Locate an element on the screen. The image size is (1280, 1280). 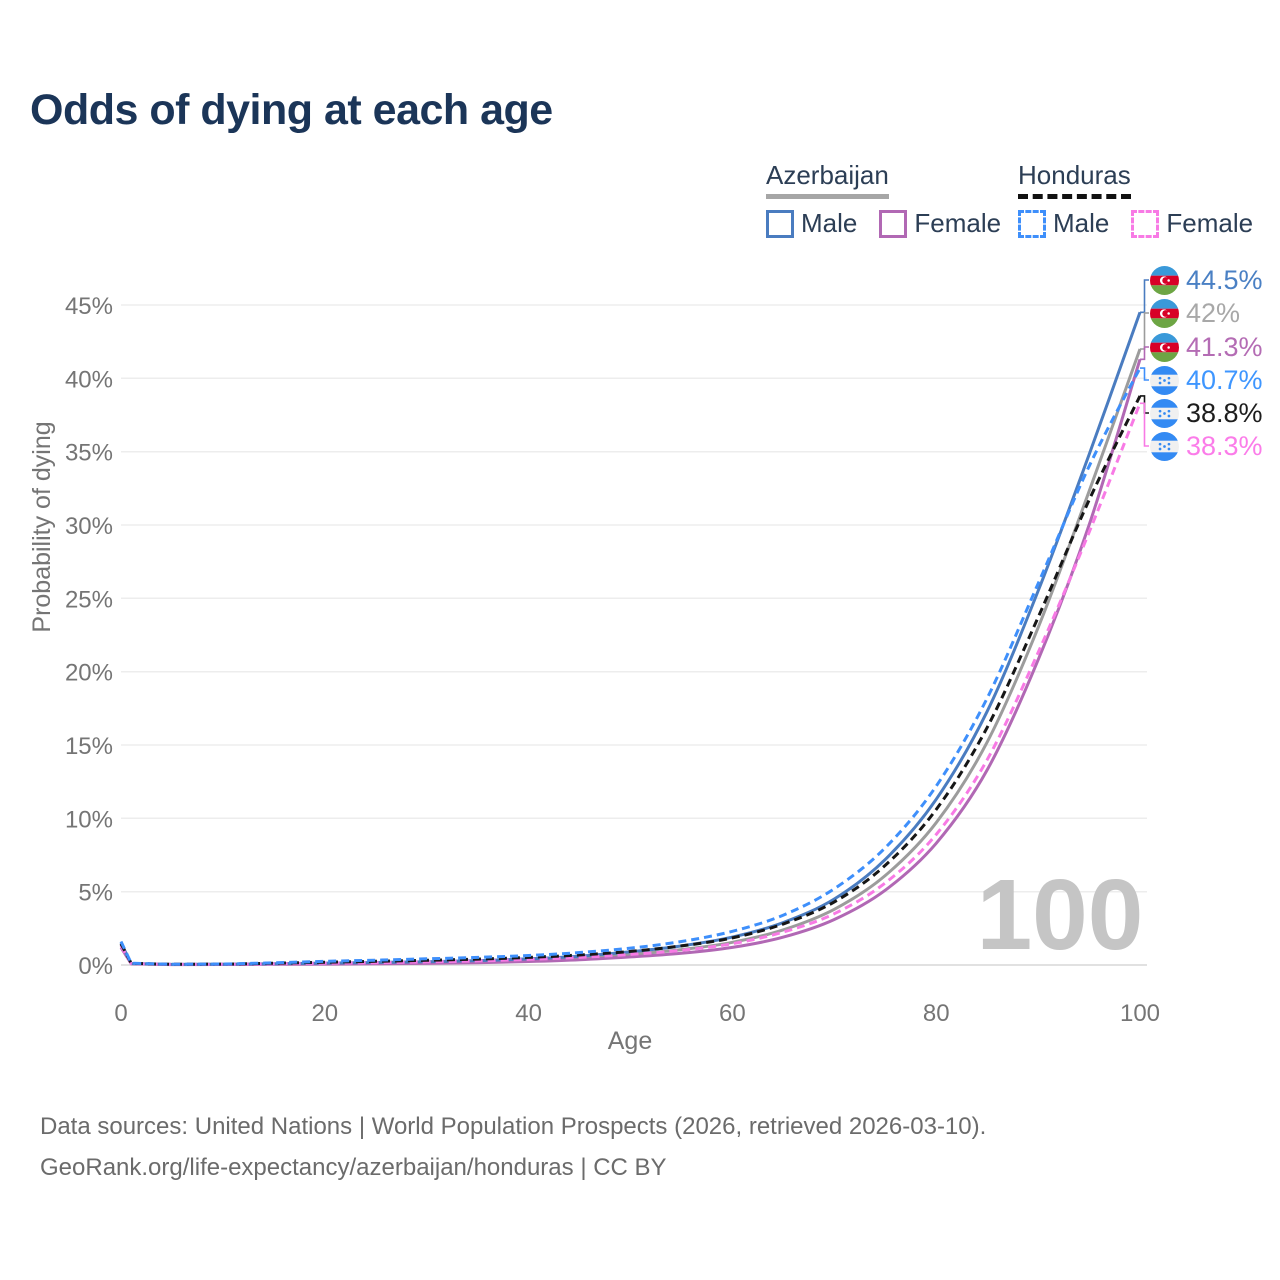
end-value: 40.7% is located at coordinates (1224, 379).